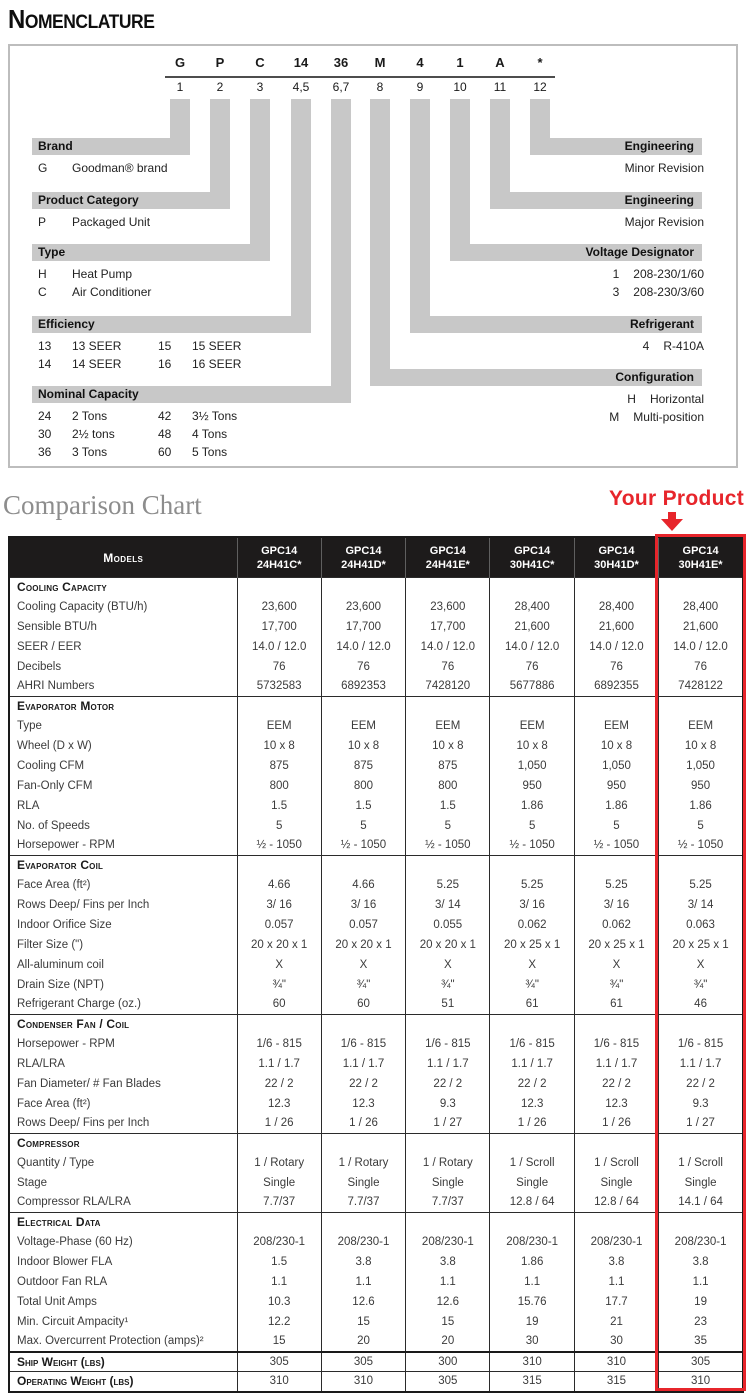  Describe the element at coordinates (363, 1361) in the screenshot. I see `spec-value: 305` at that location.